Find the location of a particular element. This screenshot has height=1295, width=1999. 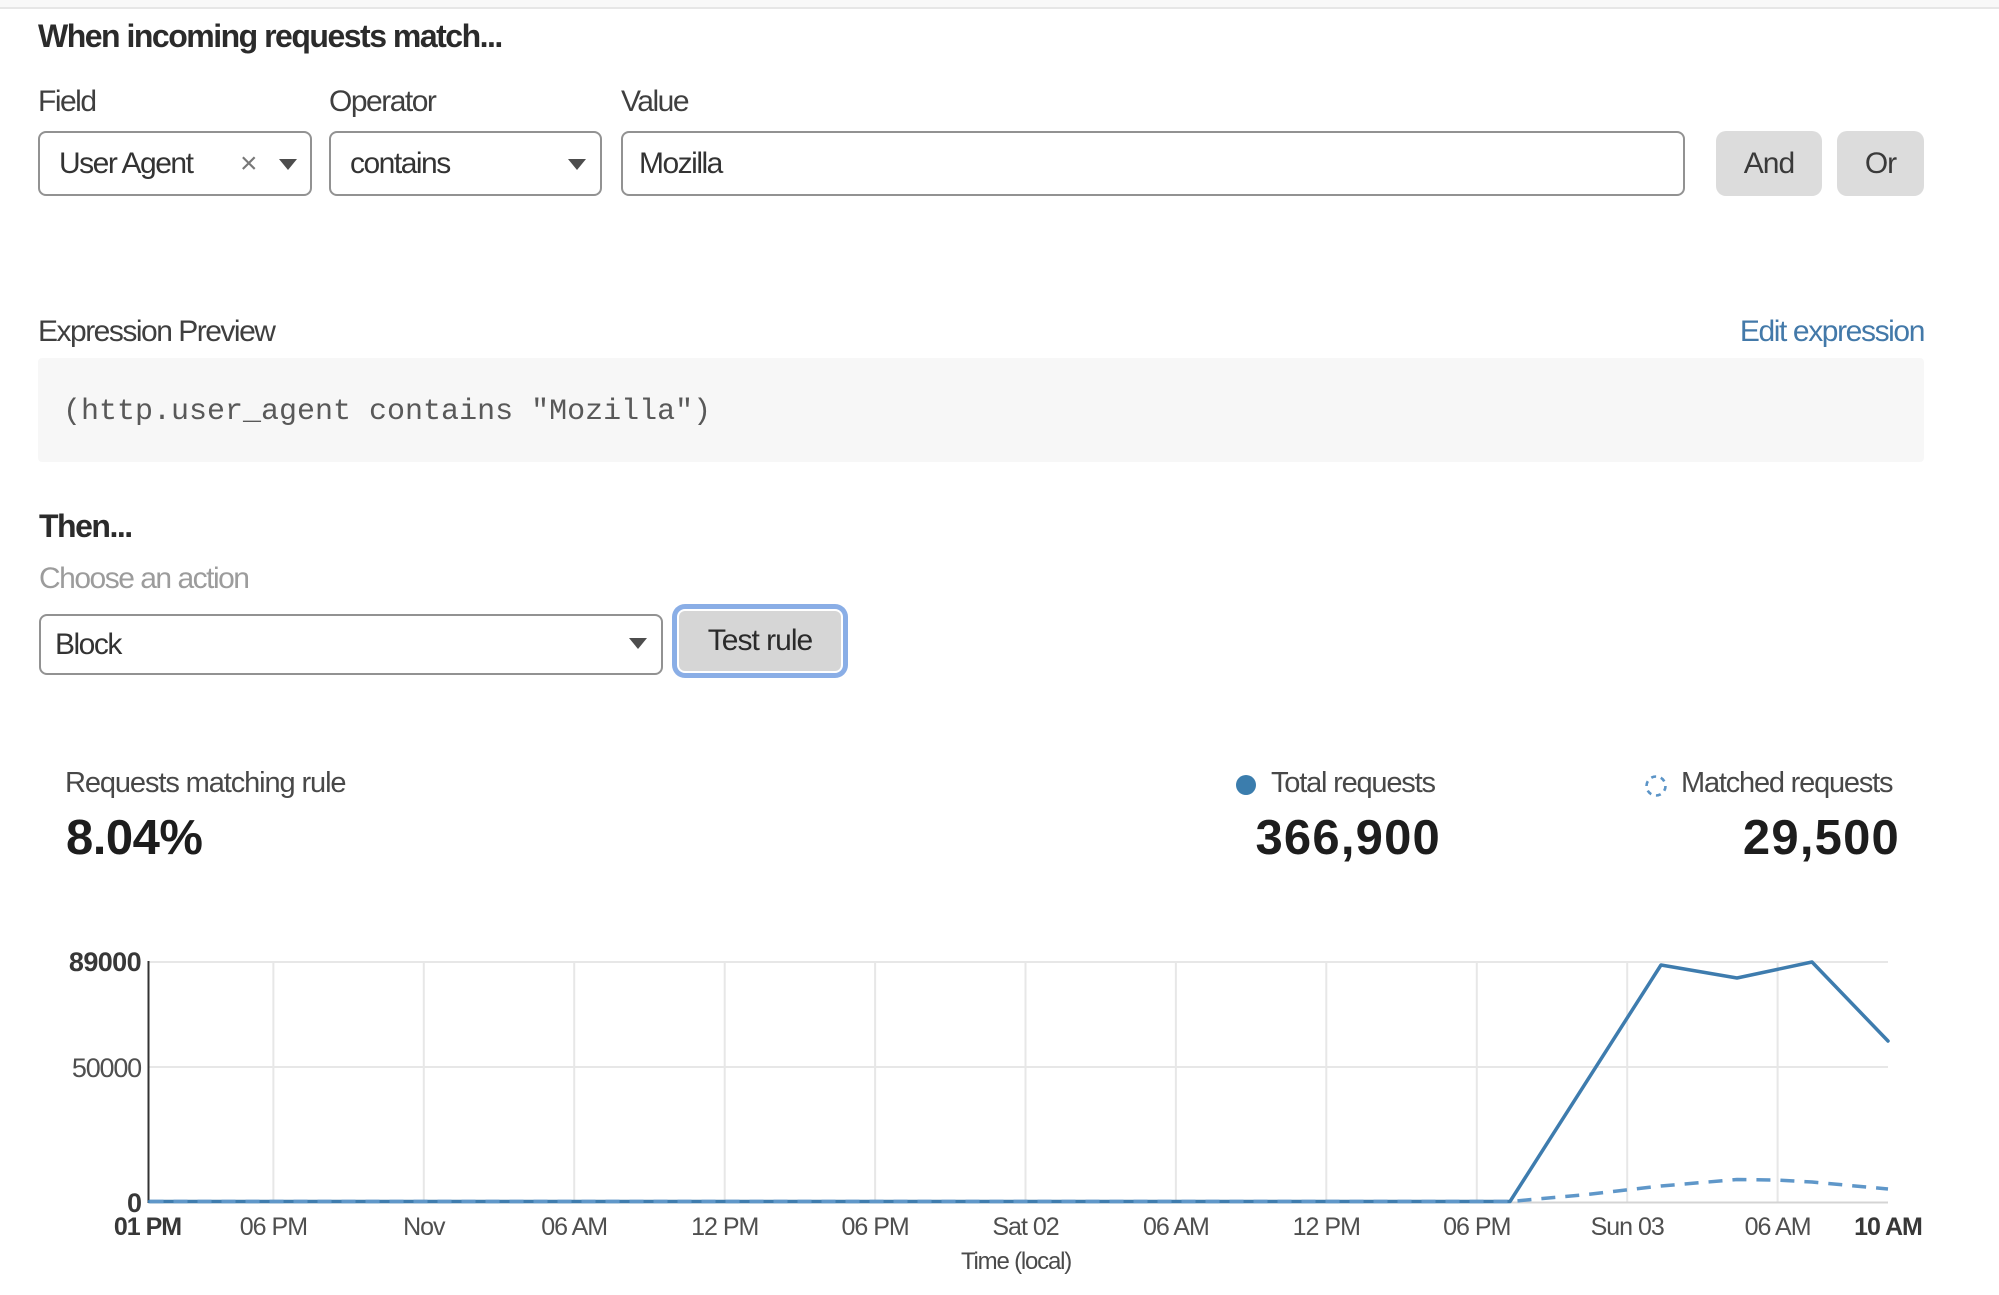

svg-text: 50000 is located at coordinates (106, 1068).